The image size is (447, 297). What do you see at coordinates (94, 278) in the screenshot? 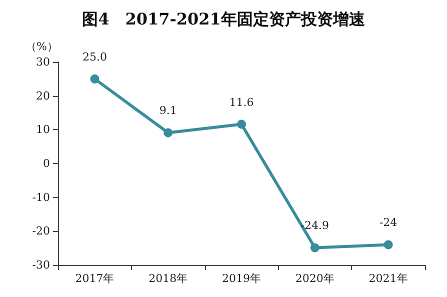
I see `x-tick-label: 2017年` at bounding box center [94, 278].